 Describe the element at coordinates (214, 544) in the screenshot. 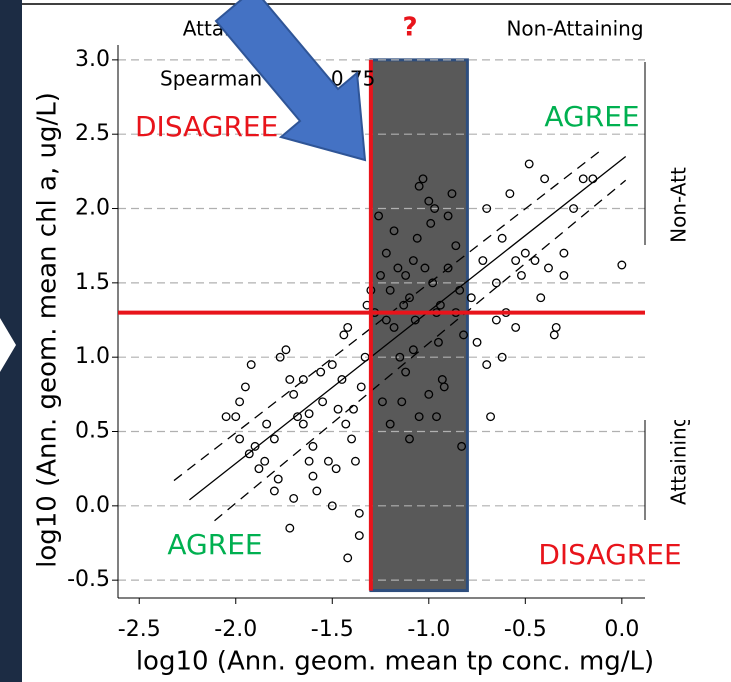

I see `quadrant-label: AGREE` at that location.